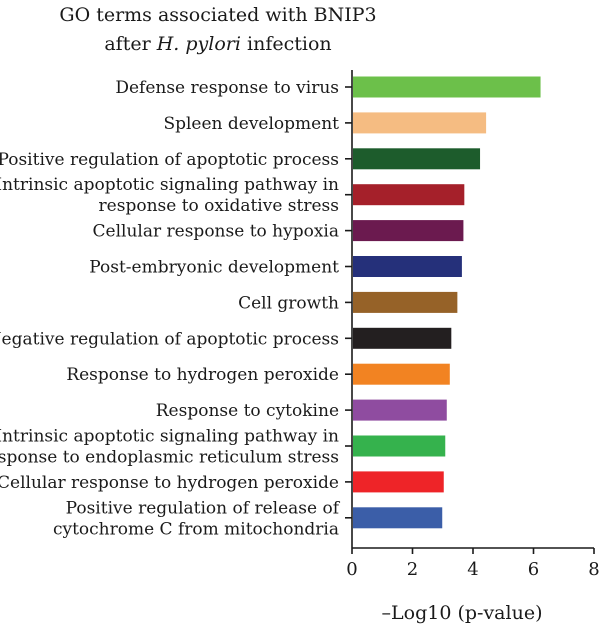 The width and height of the screenshot is (600, 634). Describe the element at coordinates (227, 88) in the screenshot. I see `category-label: Defense response to virus` at that location.